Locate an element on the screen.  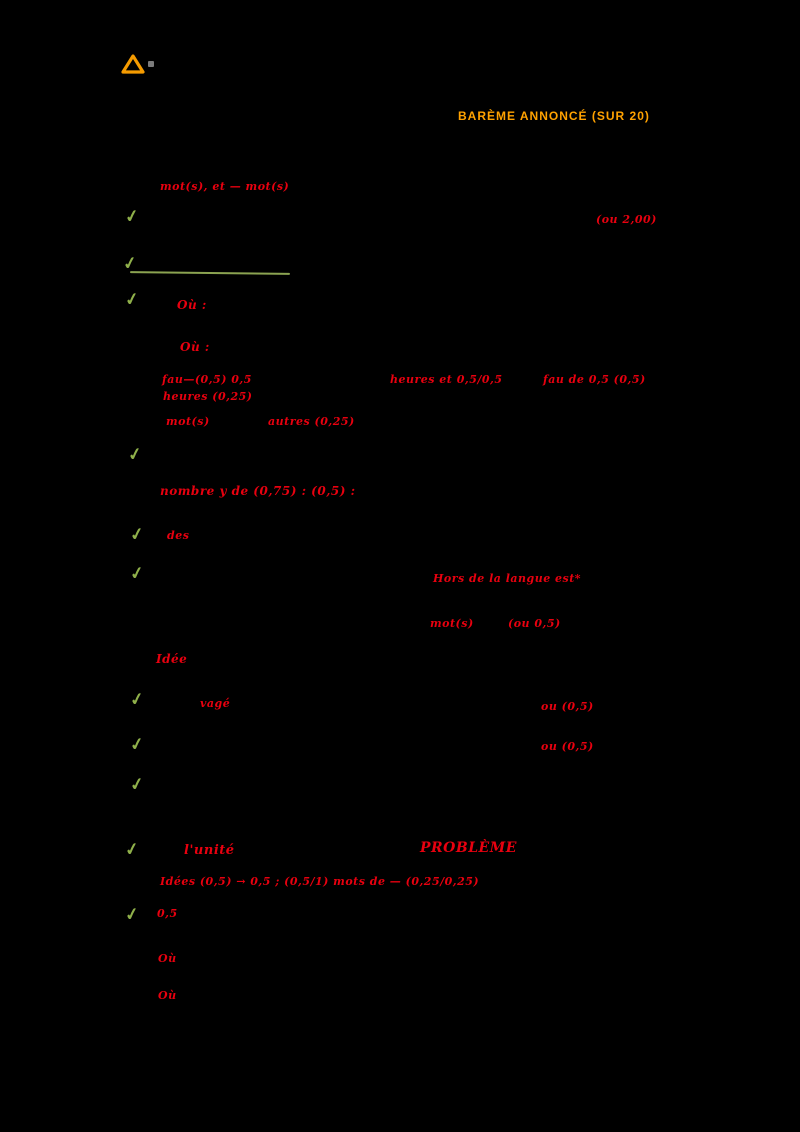
correction-text: fau—(0,5) 0,5 is located at coordinates (207, 379).